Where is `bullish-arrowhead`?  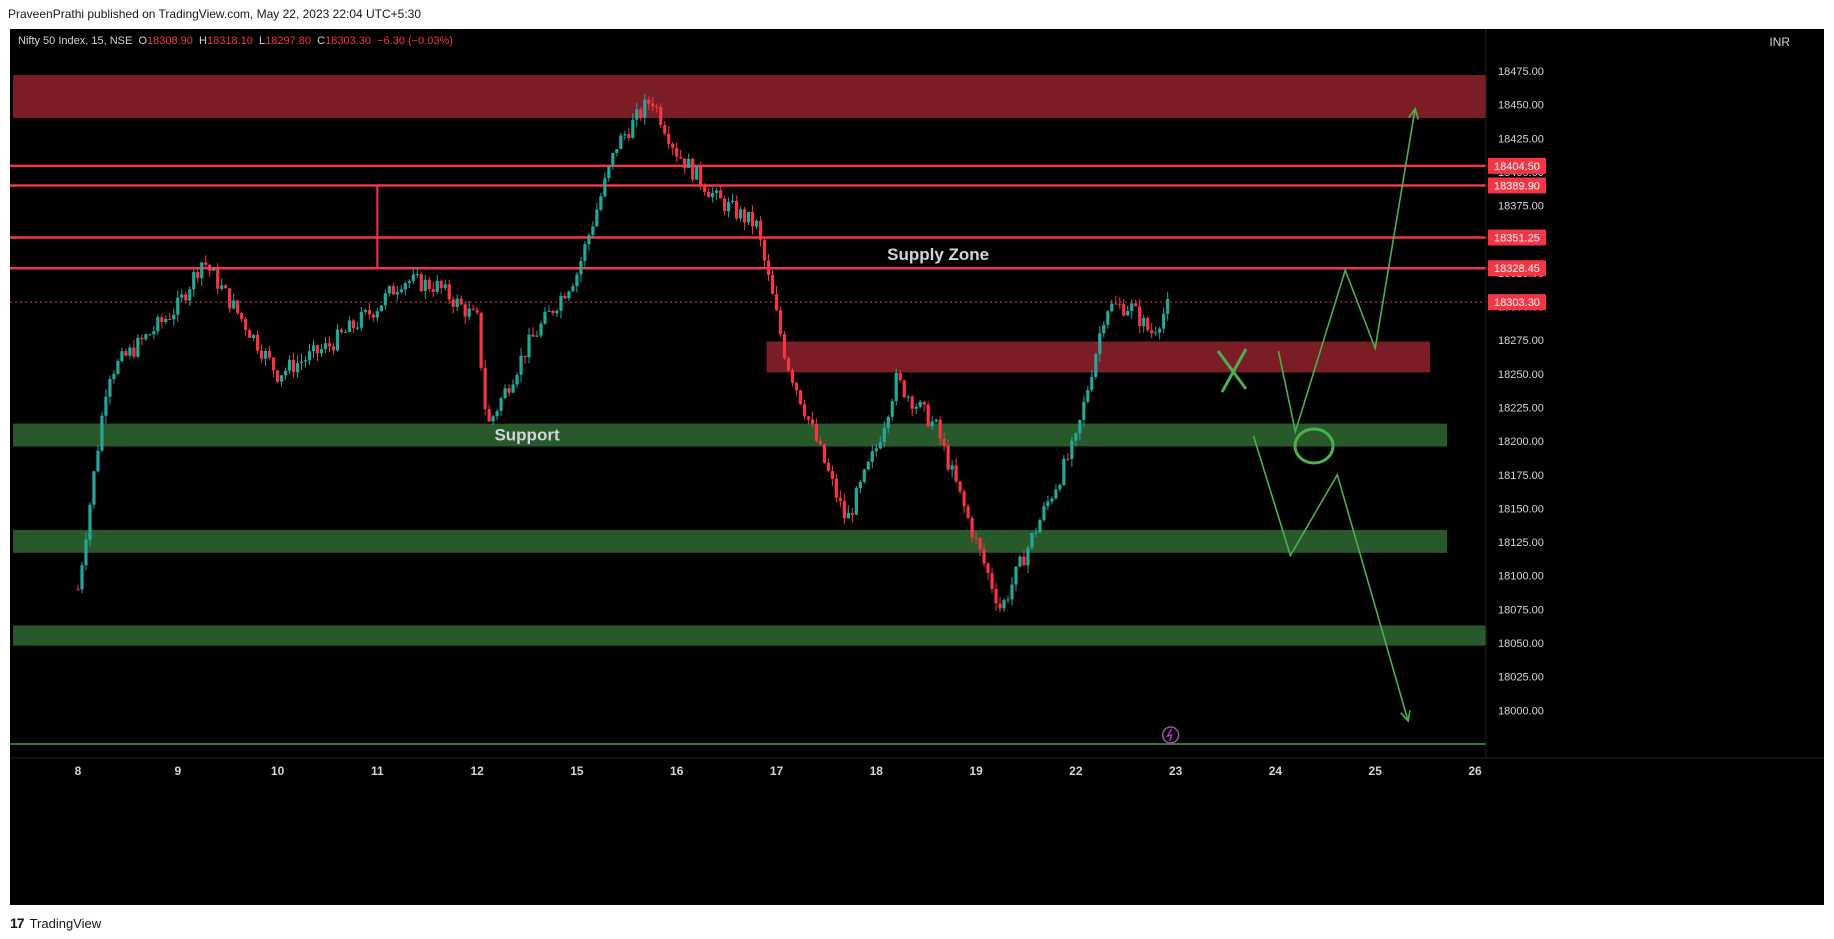 bullish-arrowhead is located at coordinates (1413, 113).